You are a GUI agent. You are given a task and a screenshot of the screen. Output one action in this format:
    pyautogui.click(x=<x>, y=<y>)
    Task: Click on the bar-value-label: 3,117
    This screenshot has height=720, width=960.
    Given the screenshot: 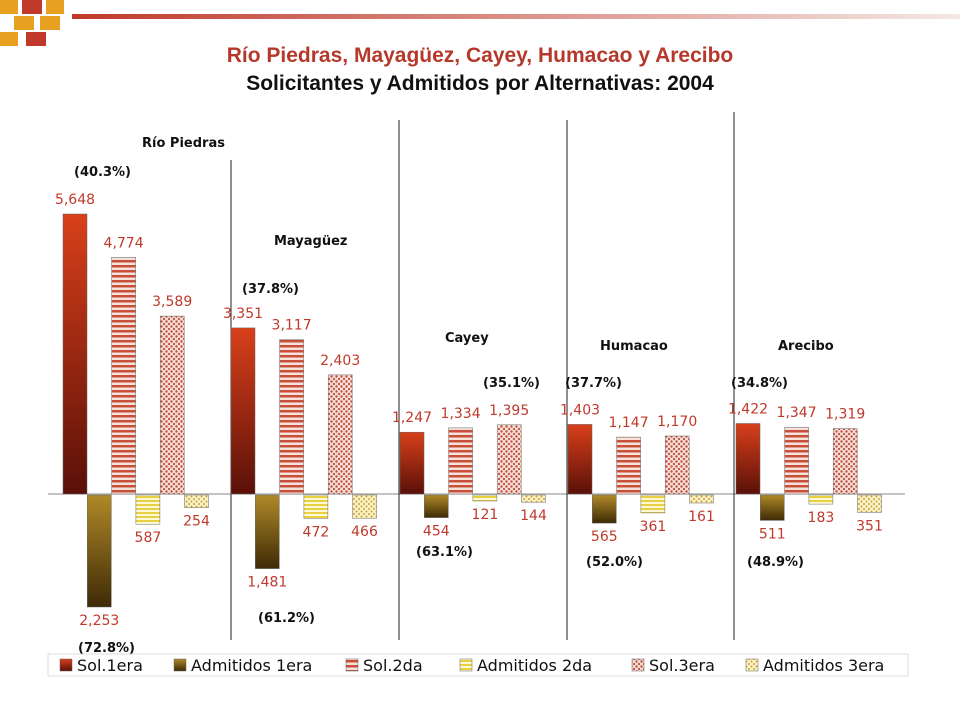 What is the action you would take?
    pyautogui.click(x=292, y=326)
    